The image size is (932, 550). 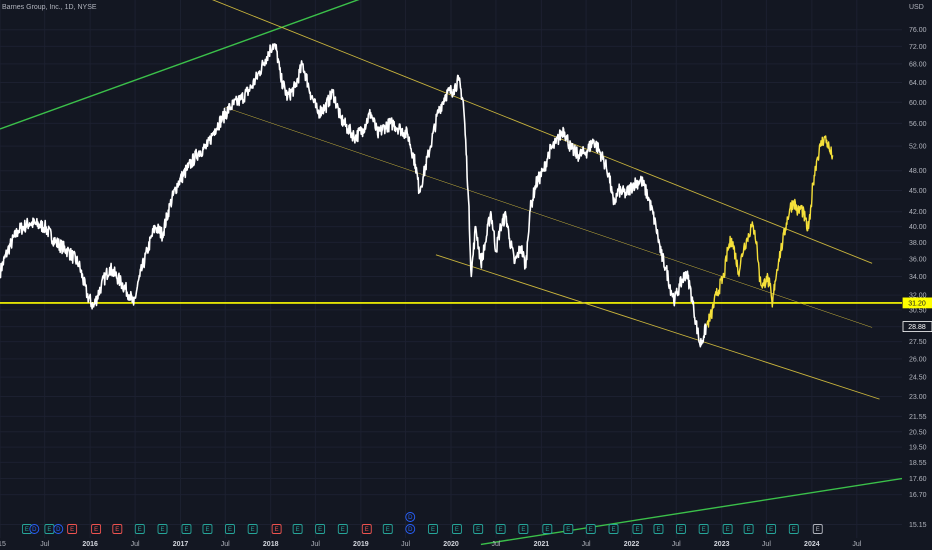 I want to click on x-tick-label: 2019, so click(x=361, y=544).